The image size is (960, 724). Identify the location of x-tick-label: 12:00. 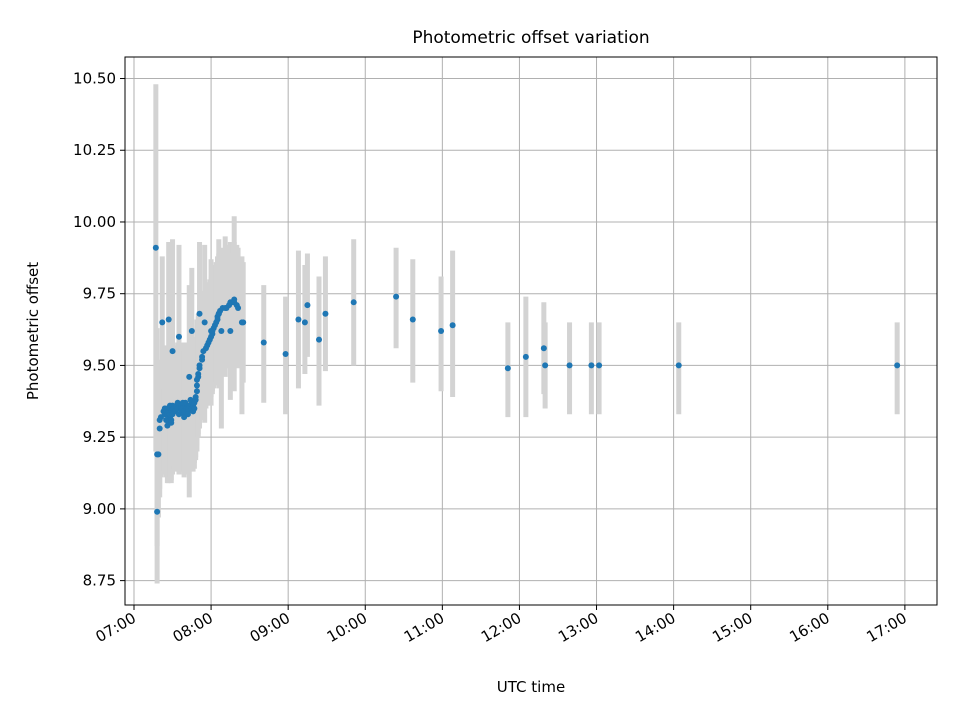
(501, 627).